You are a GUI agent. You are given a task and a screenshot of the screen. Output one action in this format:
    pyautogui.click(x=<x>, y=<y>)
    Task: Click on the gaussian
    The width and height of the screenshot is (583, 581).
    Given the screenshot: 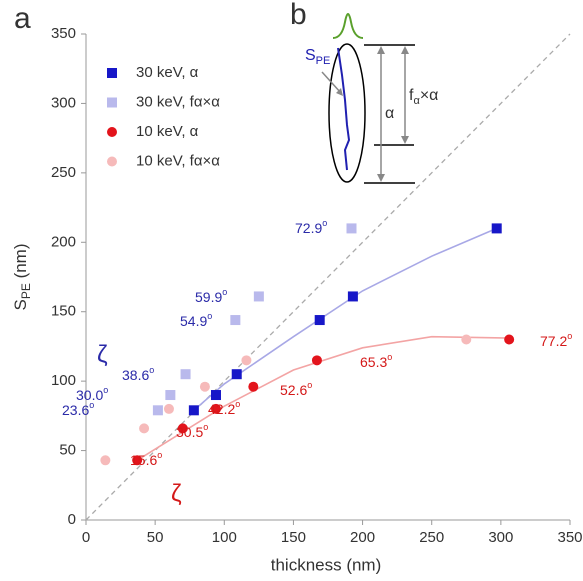 What is the action you would take?
    pyautogui.click(x=348, y=26)
    